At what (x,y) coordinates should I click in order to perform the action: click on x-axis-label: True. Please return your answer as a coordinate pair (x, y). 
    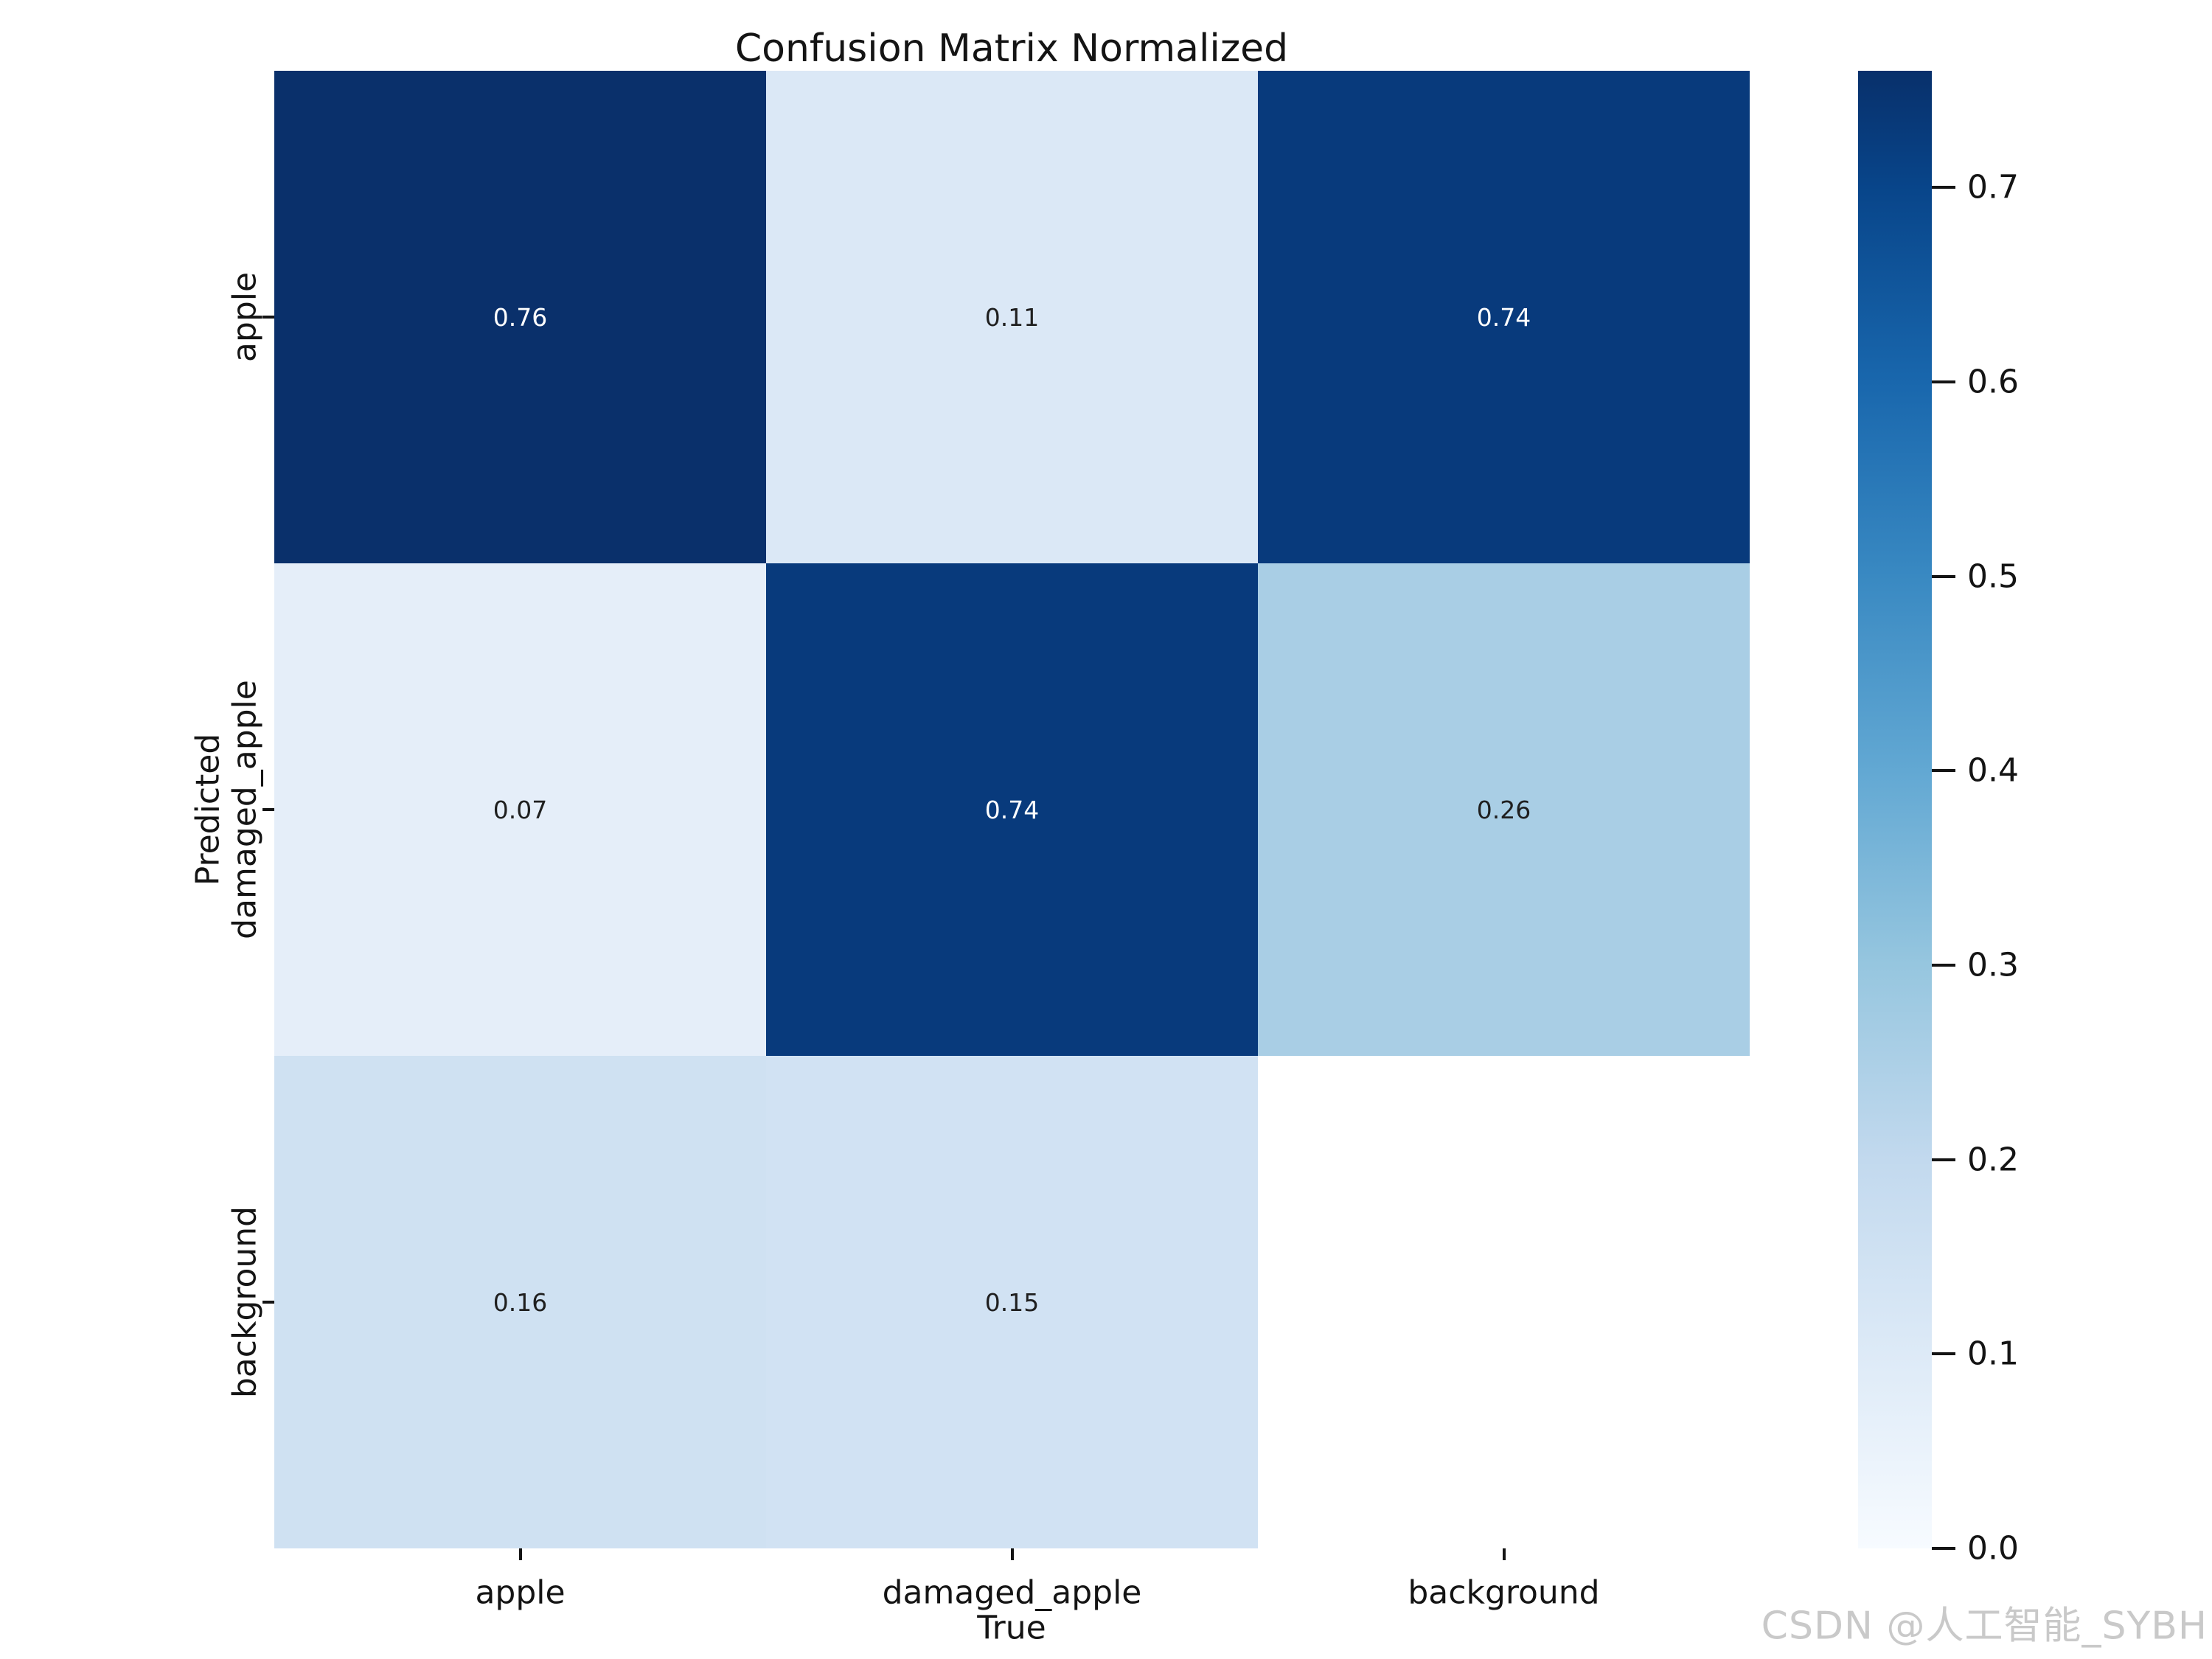
    Looking at the image, I should click on (1011, 1628).